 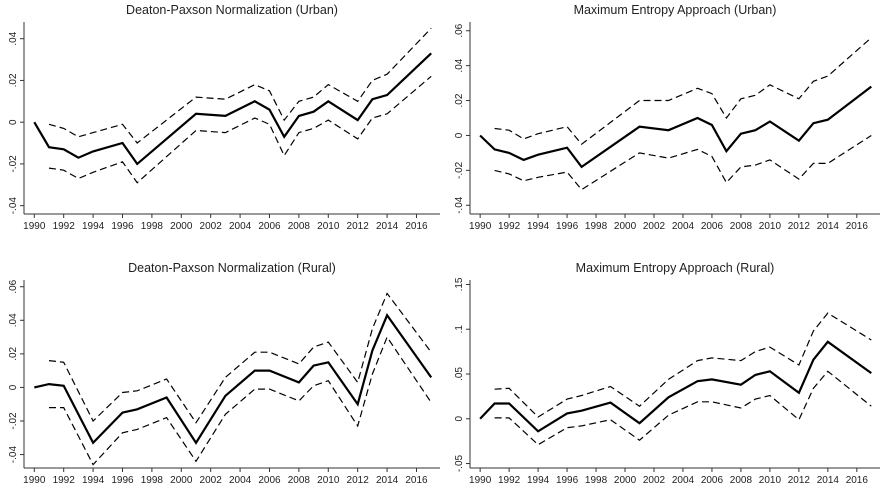 I want to click on y-tick-label: .05, so click(x=459, y=374).